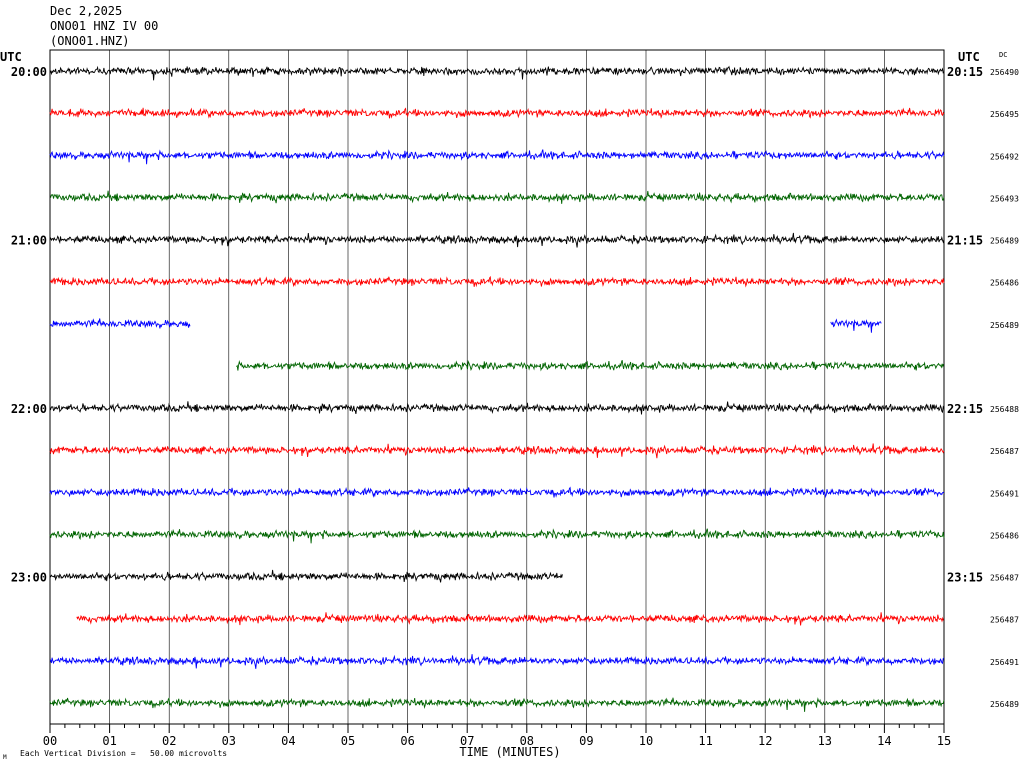 Image resolution: width=1024 pixels, height=768 pixels. Describe the element at coordinates (5, 757) in the screenshot. I see `corner-mark: M` at that location.